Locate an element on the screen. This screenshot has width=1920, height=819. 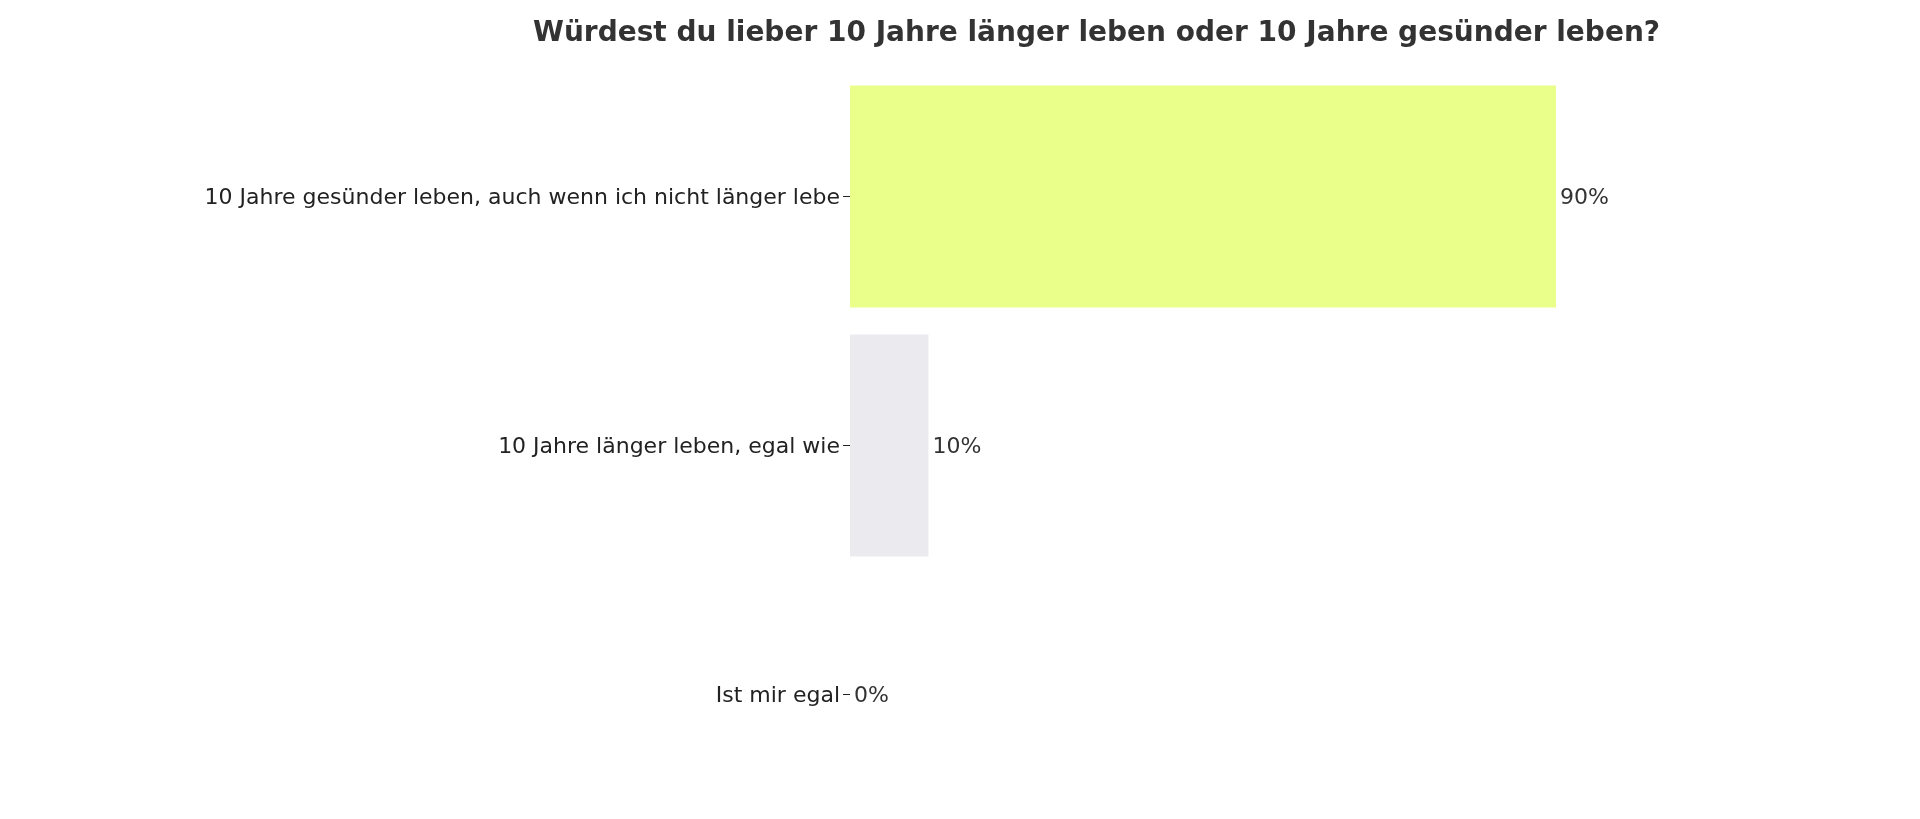
y-tick-label: 10 Jahre gesünder leben, auch wenn ich nicht länger lebe is located at coordinates (522, 196).